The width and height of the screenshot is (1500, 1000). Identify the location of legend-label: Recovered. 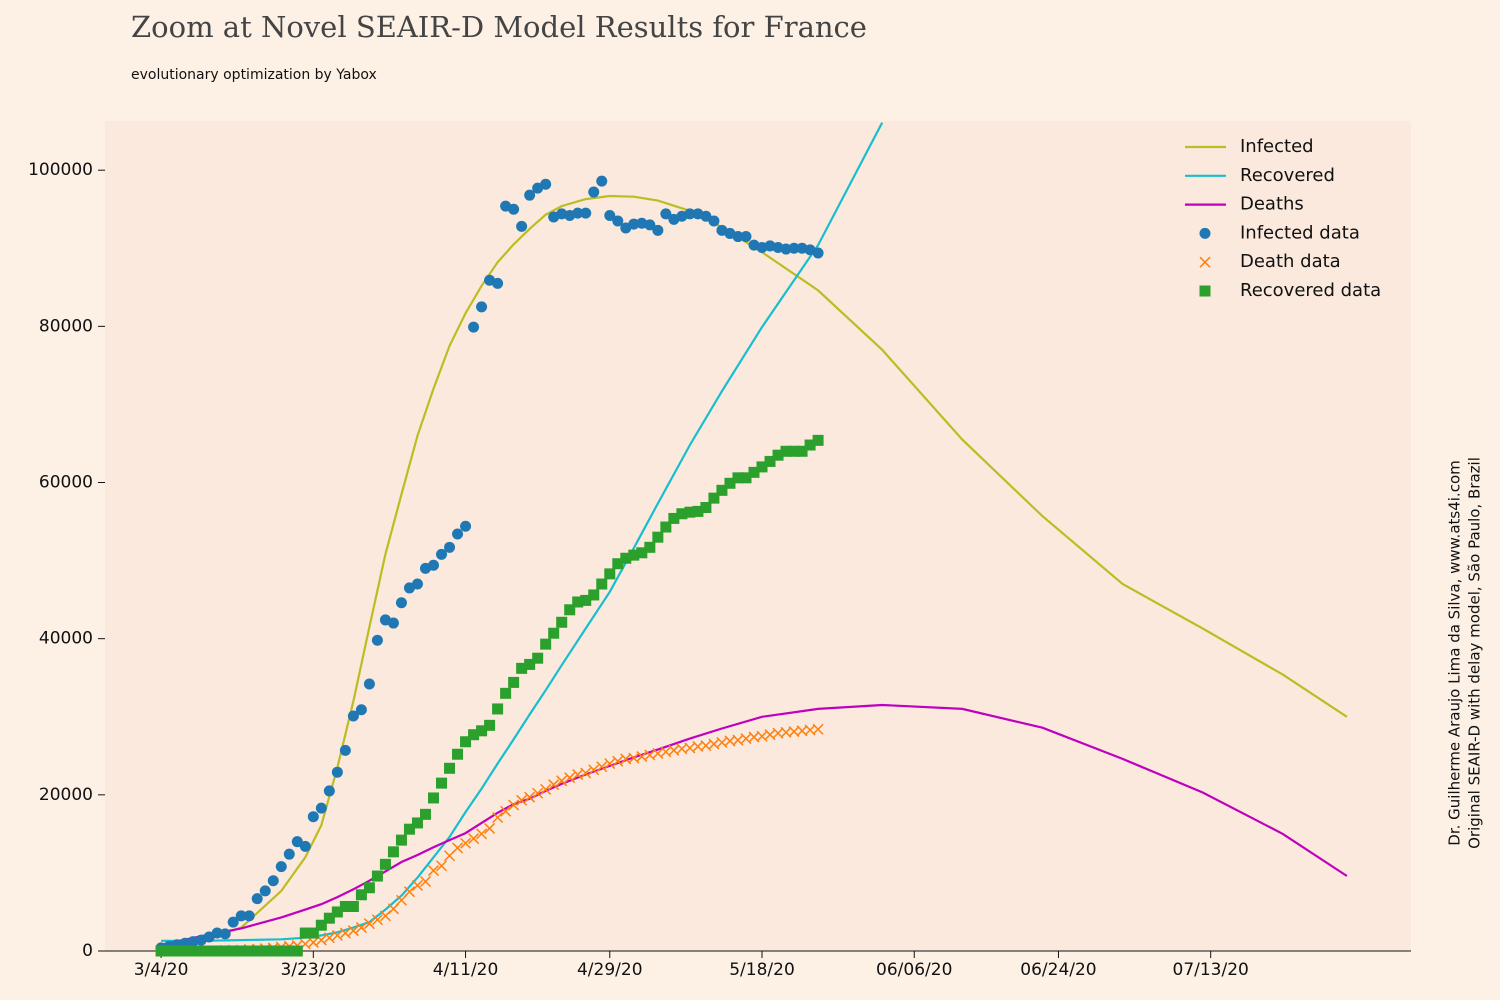
(1287, 175).